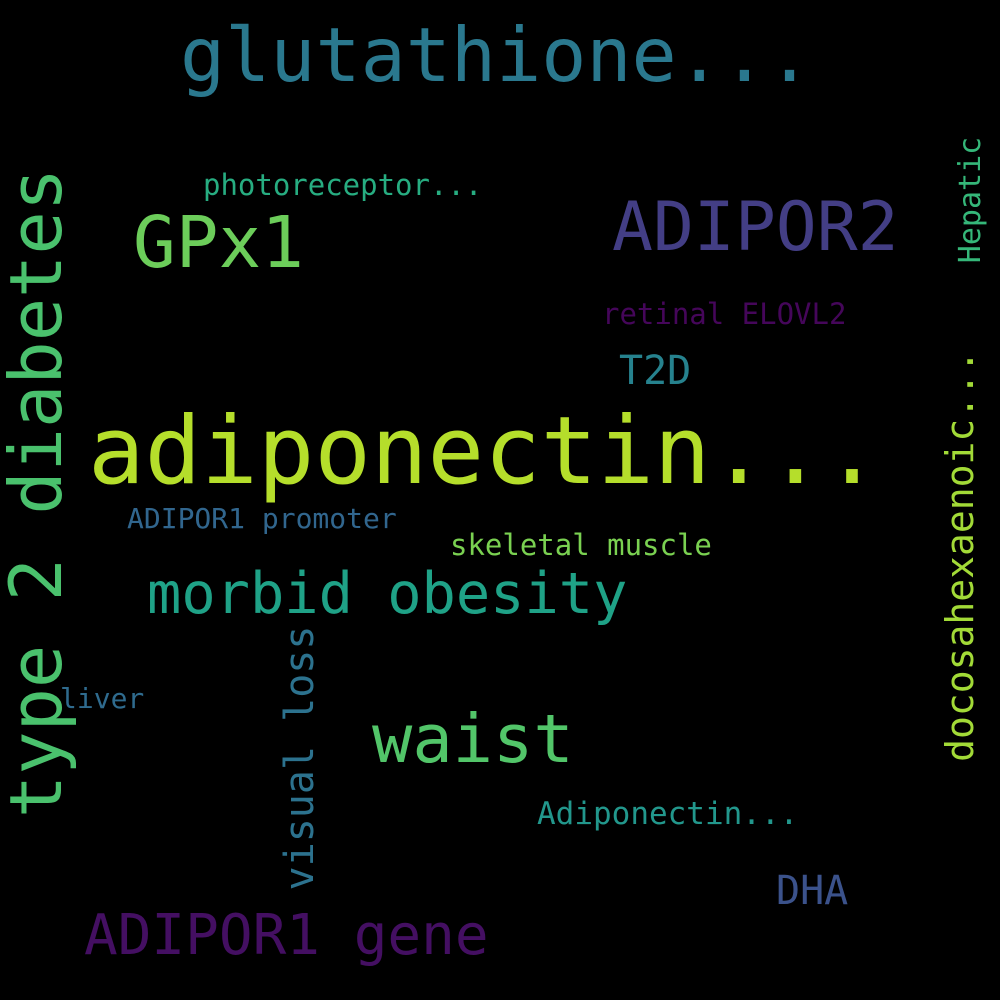 This screenshot has width=1000, height=1000. What do you see at coordinates (39, 493) in the screenshot?
I see `word-type-2-diabetes: type 2 diabetes` at bounding box center [39, 493].